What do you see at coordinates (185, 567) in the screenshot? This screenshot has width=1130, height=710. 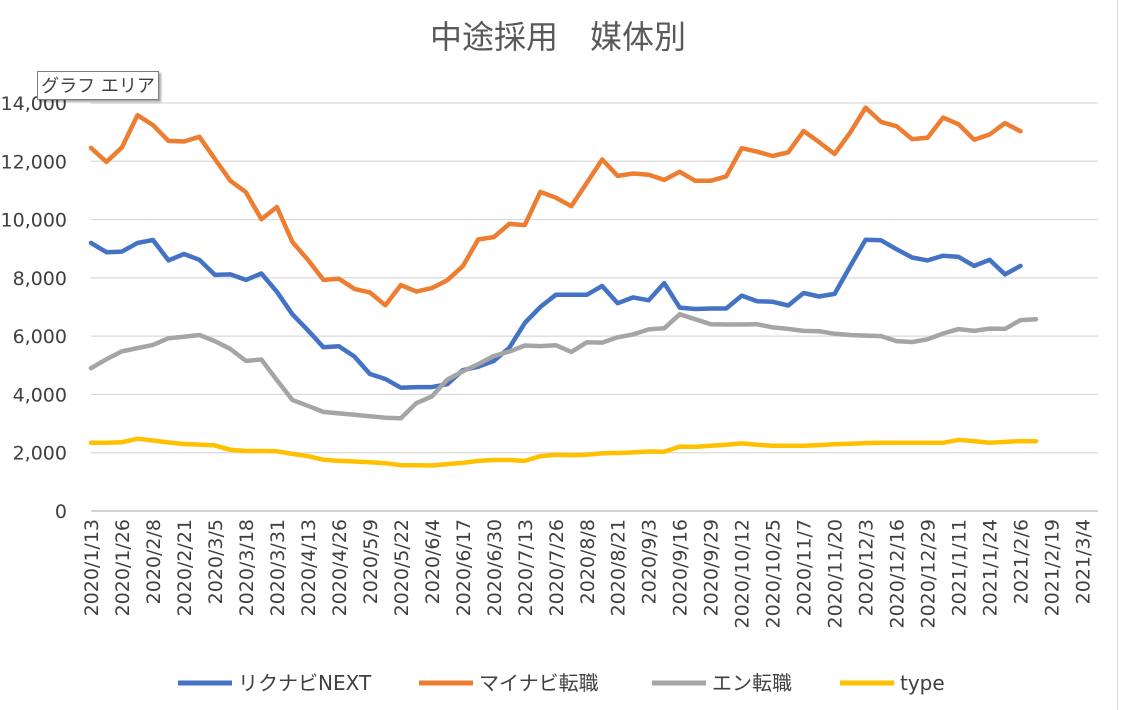 I see `x-tick-label: 2020/2/21` at bounding box center [185, 567].